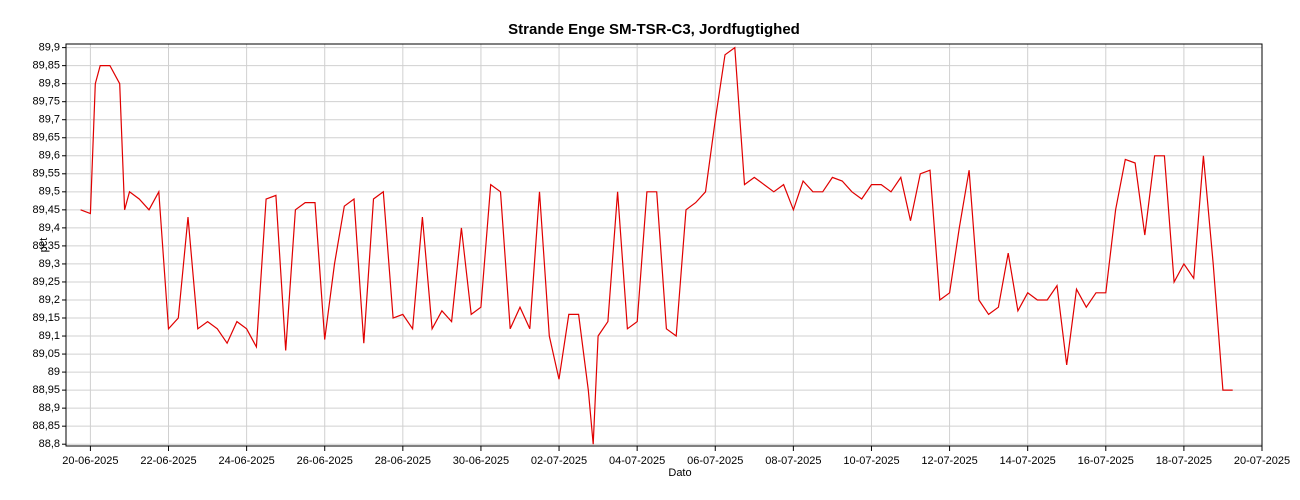 Image resolution: width=1300 pixels, height=500 pixels. Describe the element at coordinates (49, 336) in the screenshot. I see `y-tick-label: 89,1` at that location.